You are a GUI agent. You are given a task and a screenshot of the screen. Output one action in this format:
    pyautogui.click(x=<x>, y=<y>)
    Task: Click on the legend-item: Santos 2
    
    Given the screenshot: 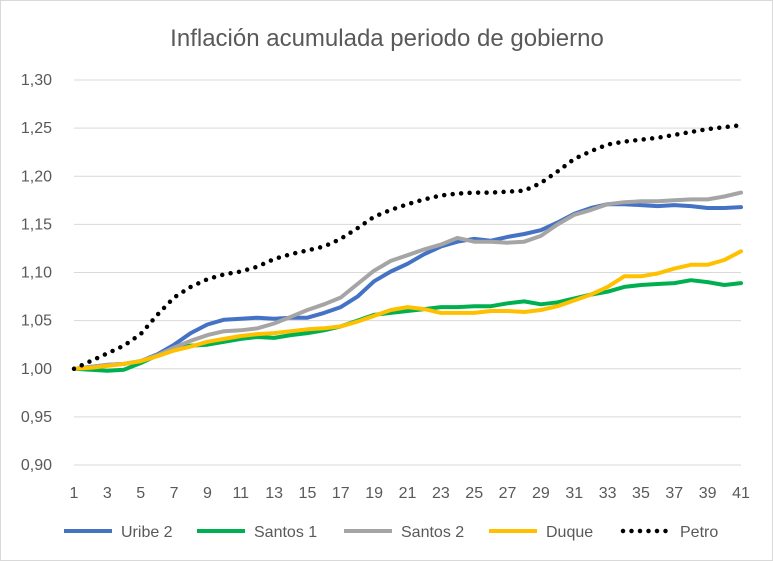 What is the action you would take?
    pyautogui.click(x=404, y=532)
    